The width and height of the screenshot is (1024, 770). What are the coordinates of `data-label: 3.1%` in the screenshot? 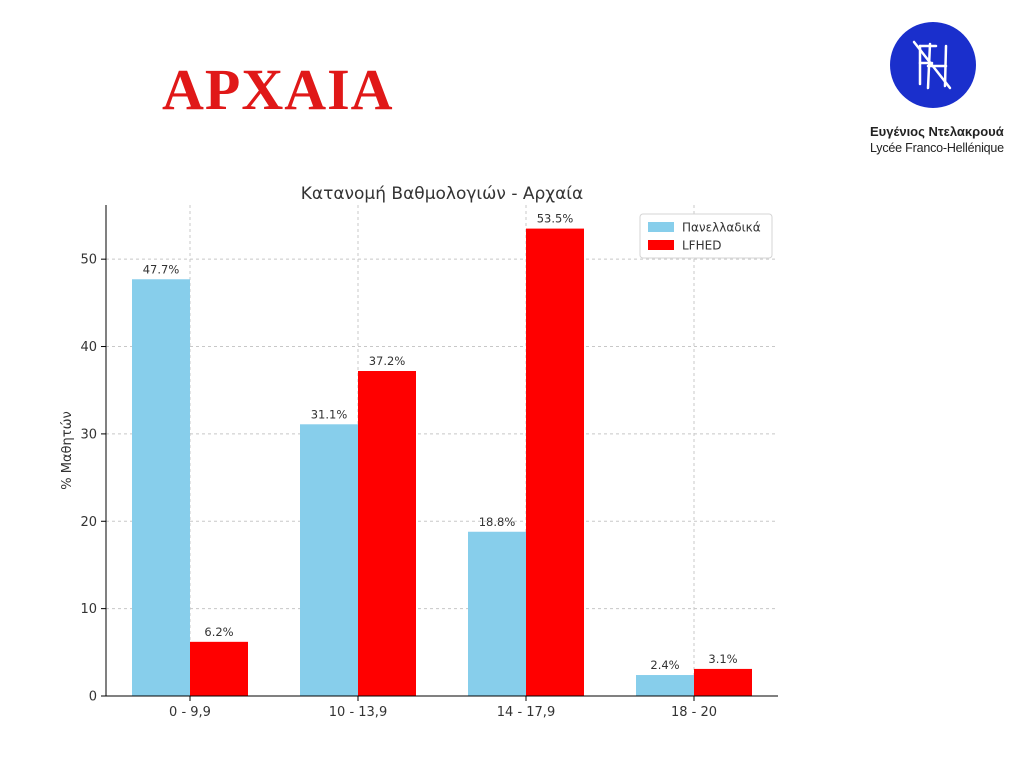 It's located at (722, 659).